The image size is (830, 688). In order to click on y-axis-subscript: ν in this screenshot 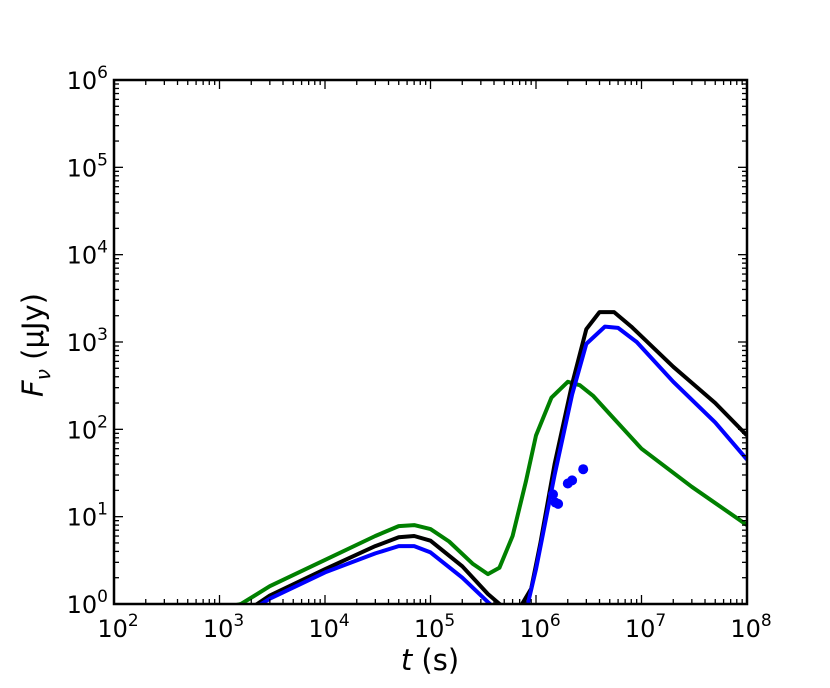, I will do `click(43, 374)`.